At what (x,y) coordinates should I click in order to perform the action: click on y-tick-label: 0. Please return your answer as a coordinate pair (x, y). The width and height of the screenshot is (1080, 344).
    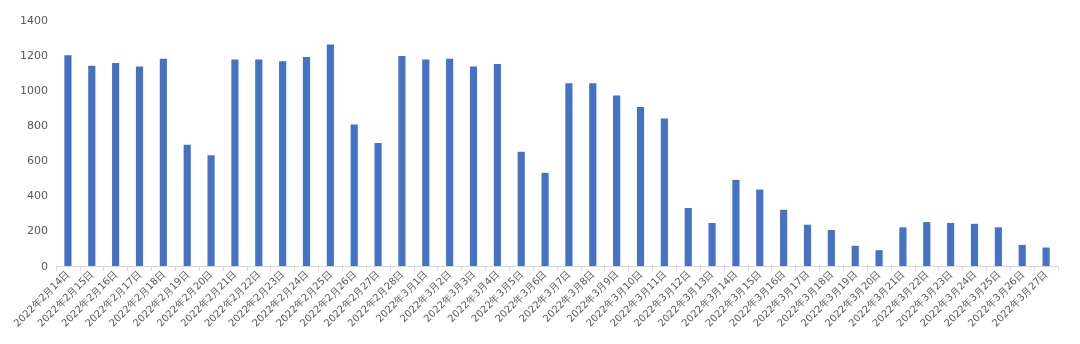
    Looking at the image, I should click on (44, 266).